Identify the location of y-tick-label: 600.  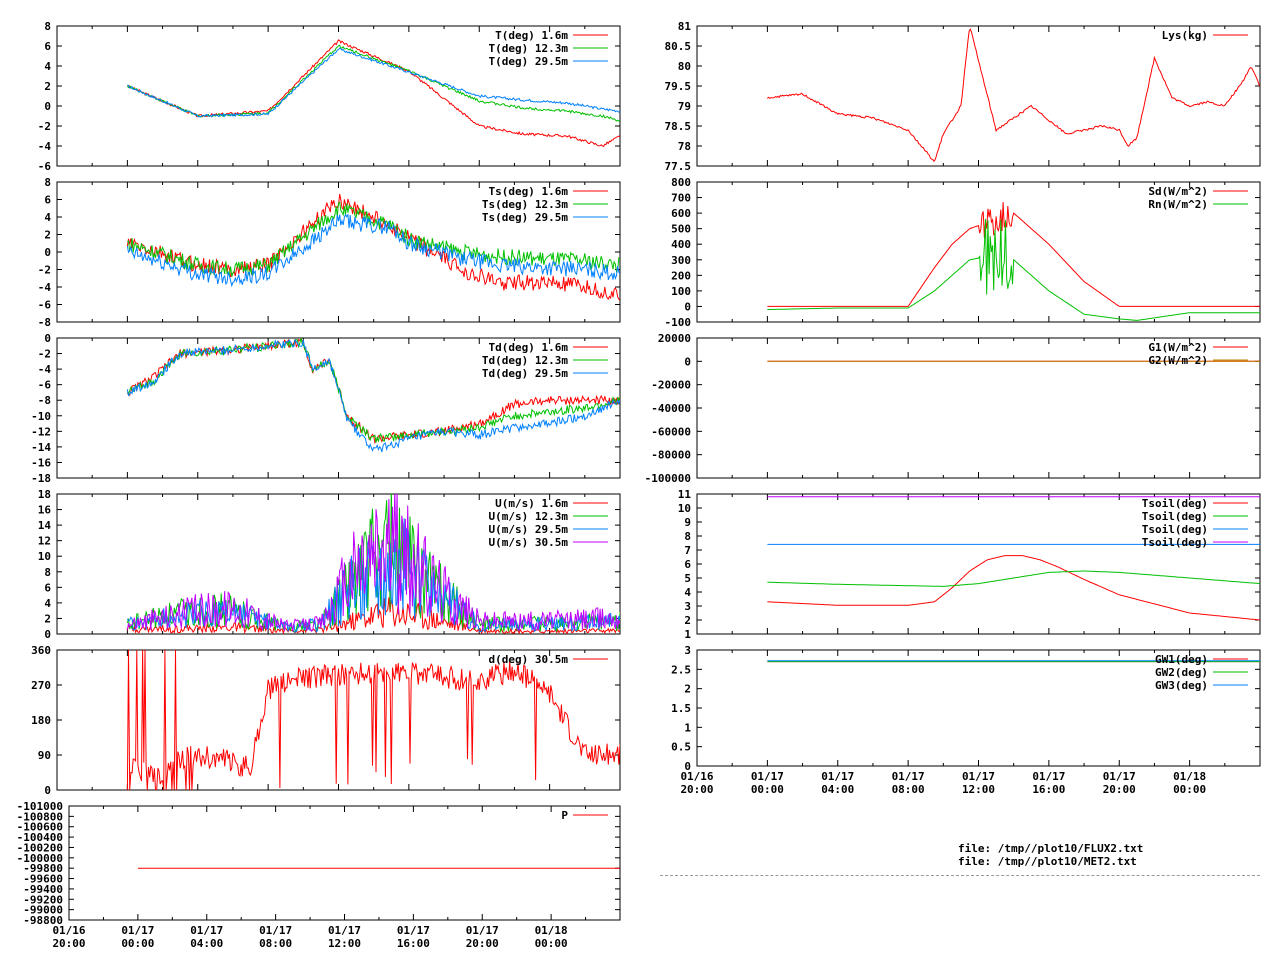
(681, 213).